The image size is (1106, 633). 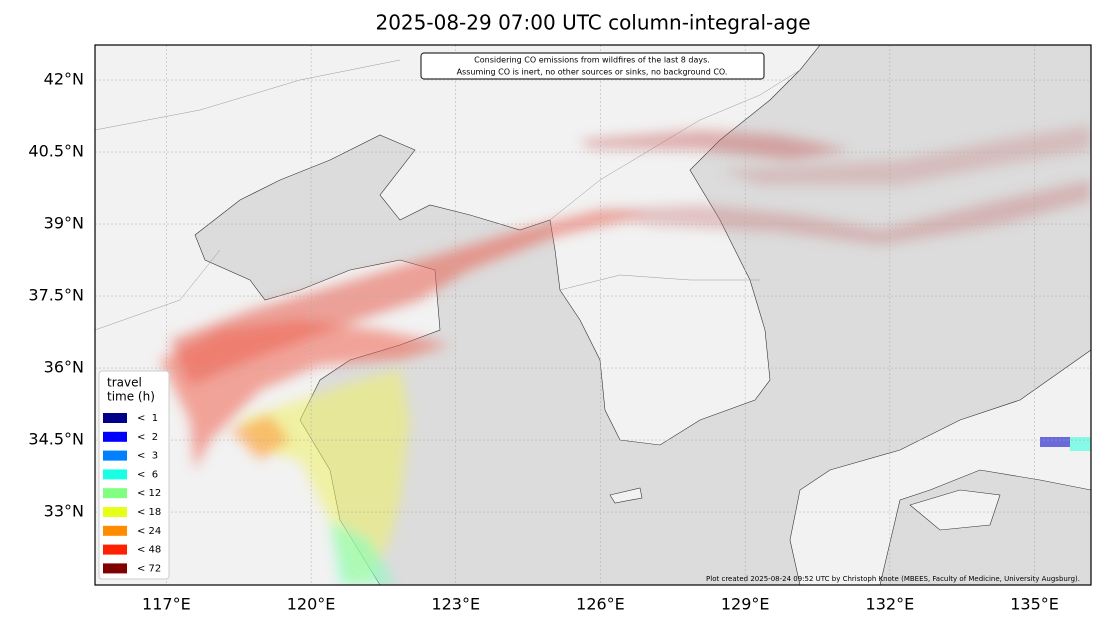 What do you see at coordinates (592, 23) in the screenshot?
I see `title: 2025-08-29 07:00 UTC column-integral-age` at bounding box center [592, 23].